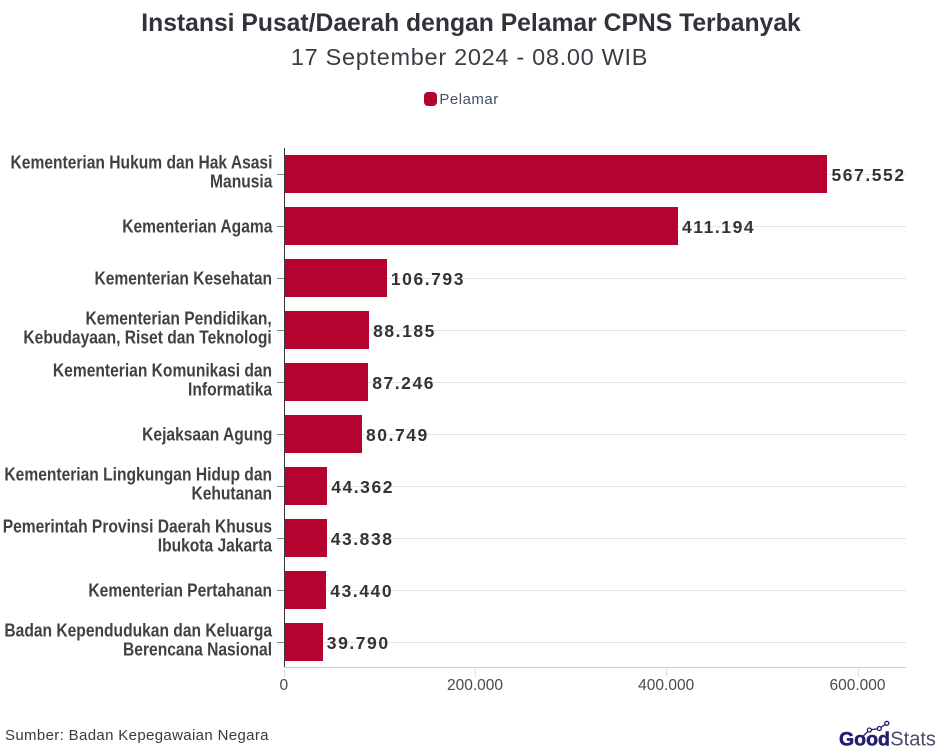  Describe the element at coordinates (864, 739) in the screenshot. I see `svg-text: Good` at that location.